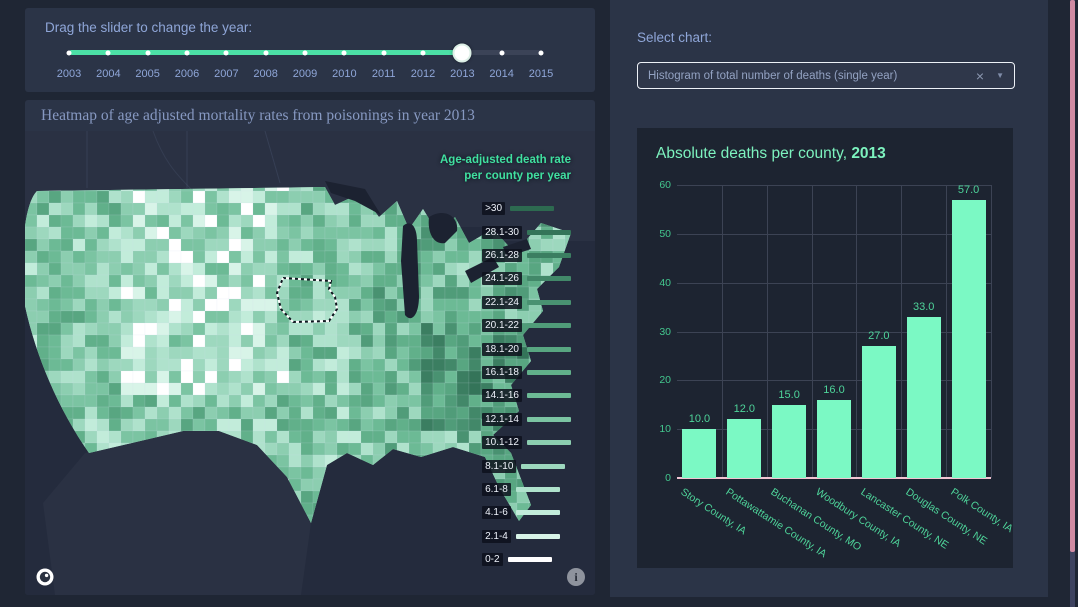  Describe the element at coordinates (980, 75) in the screenshot. I see `clear-icon: ×` at that location.